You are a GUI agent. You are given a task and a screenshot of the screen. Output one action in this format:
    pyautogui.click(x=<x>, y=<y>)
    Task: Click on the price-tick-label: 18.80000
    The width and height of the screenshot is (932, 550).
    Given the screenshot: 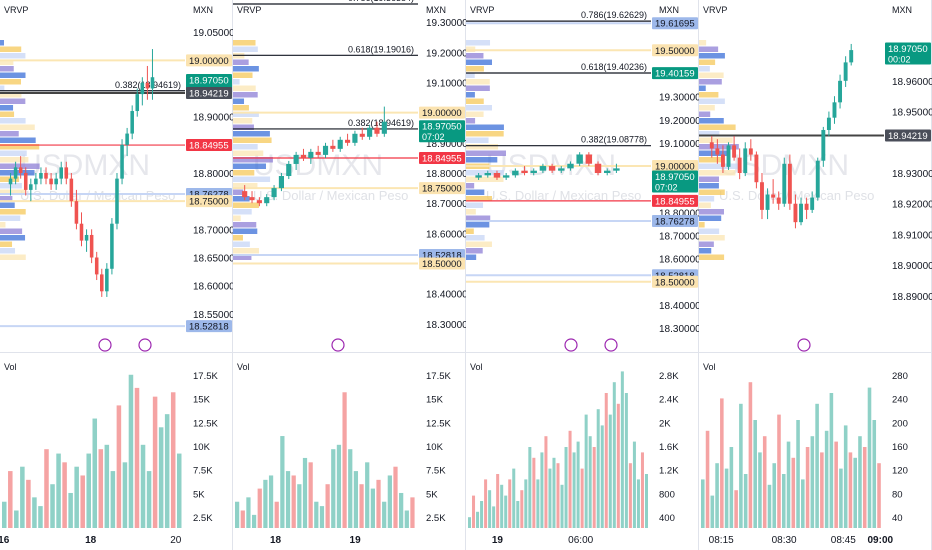 What is the action you would take?
    pyautogui.click(x=446, y=174)
    